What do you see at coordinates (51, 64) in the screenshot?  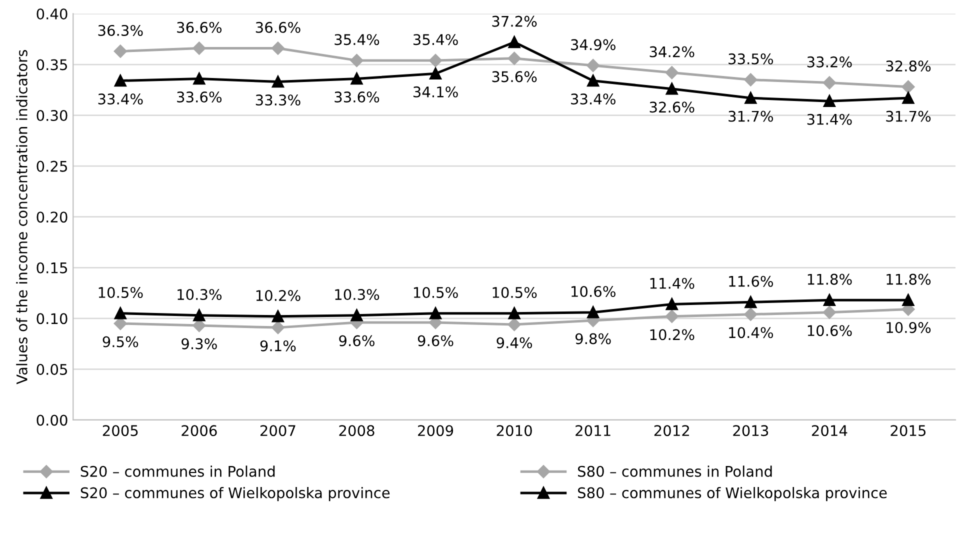 I see `y-tick-label: 0.35` at bounding box center [51, 64].